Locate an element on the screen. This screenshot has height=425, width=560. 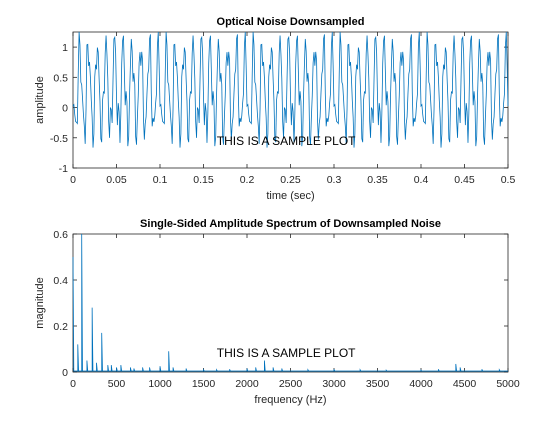
y-tick-label: -1 is located at coordinates (63, 169).